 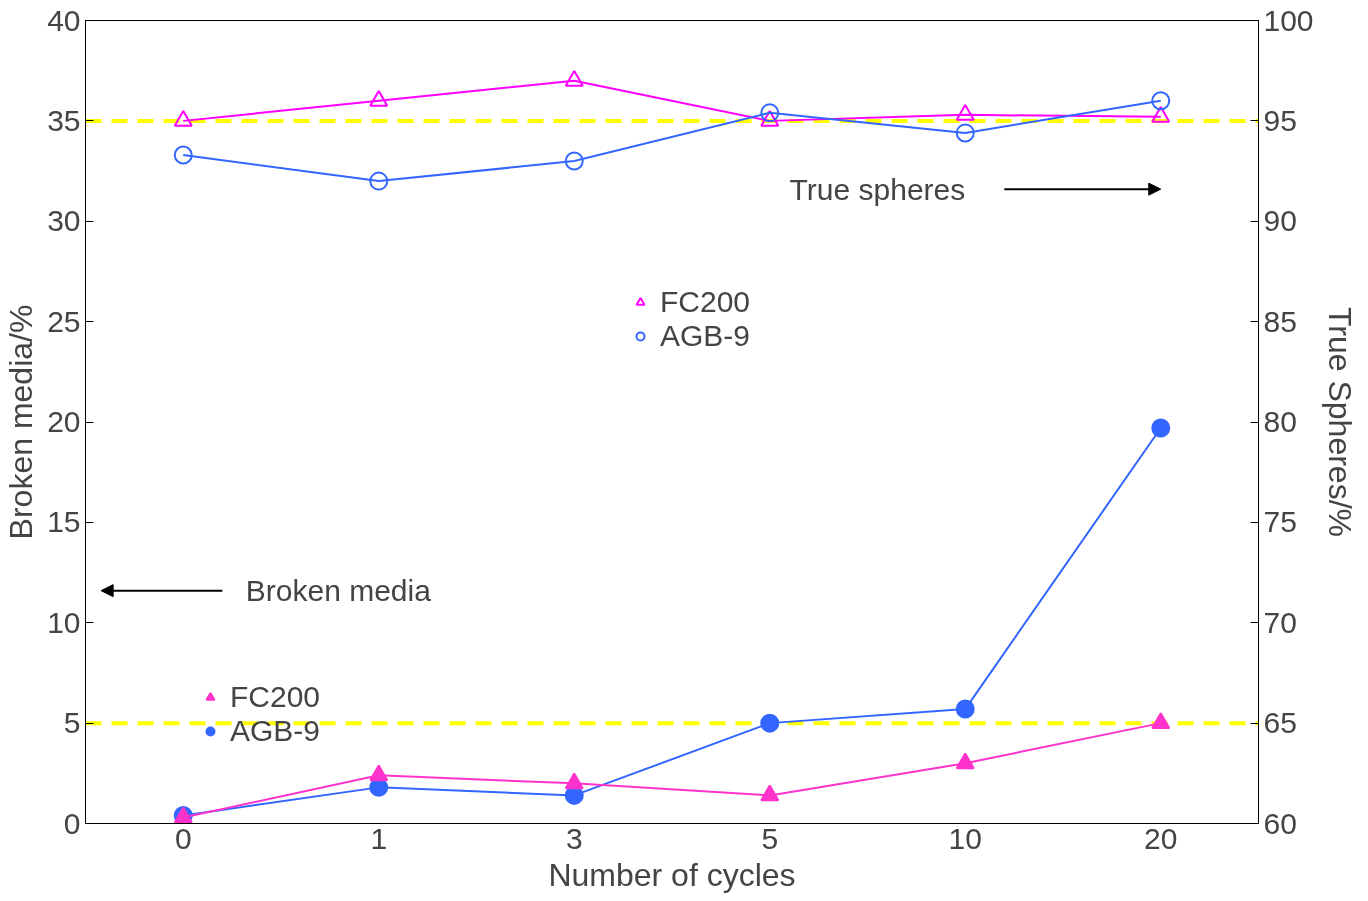 What do you see at coordinates (72, 723) in the screenshot?
I see `y-tick-label: 5` at bounding box center [72, 723].